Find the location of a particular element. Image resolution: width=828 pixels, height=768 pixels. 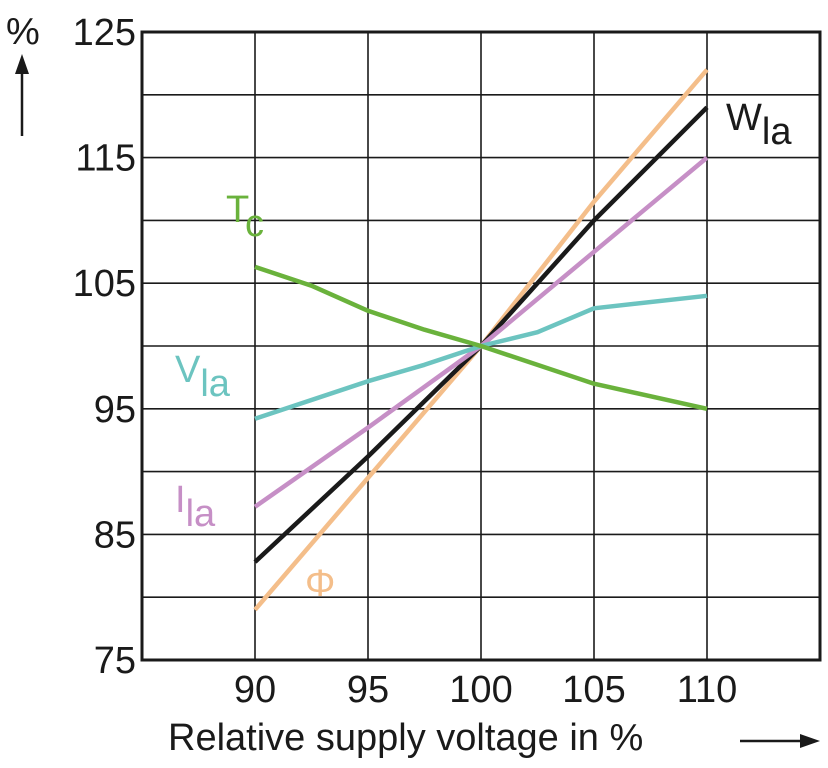

series-label: Vla is located at coordinates (203, 377).